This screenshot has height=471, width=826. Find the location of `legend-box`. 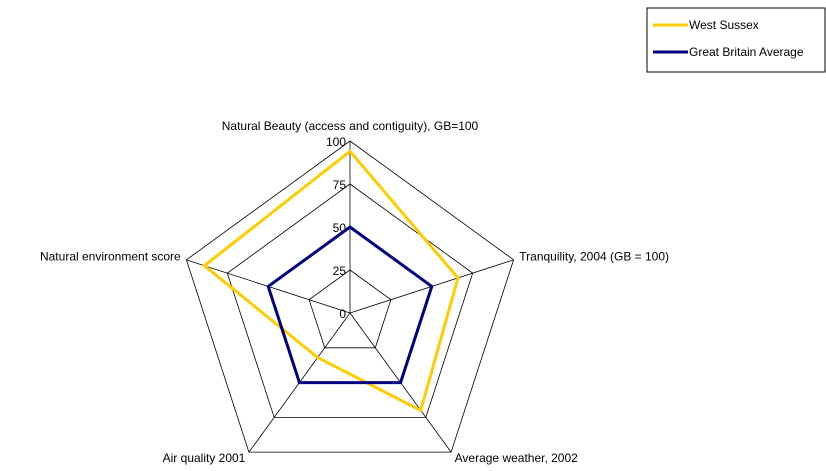

legend-box is located at coordinates (736, 40).